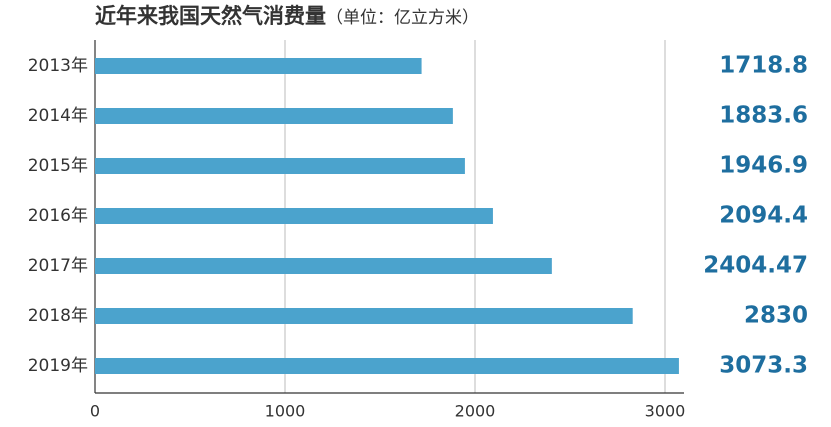 This screenshot has height=427, width=831. What do you see at coordinates (763, 216) in the screenshot?
I see `value-label: 2094.4` at bounding box center [763, 216].